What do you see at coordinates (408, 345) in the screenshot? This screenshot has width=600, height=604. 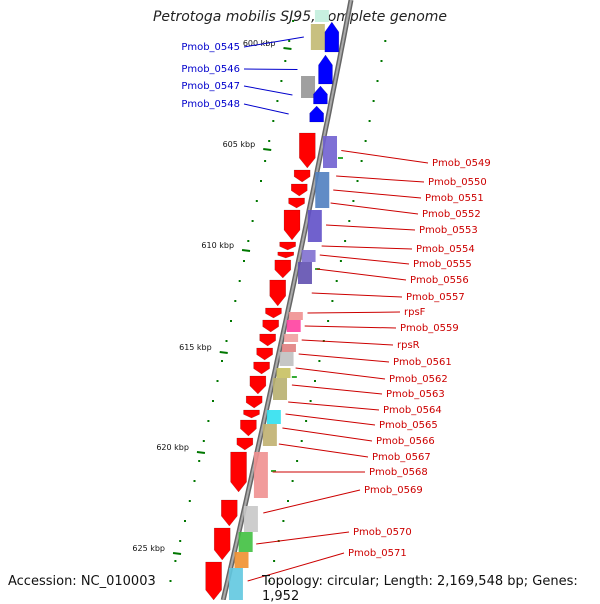 I see `gene-label: rpsR` at bounding box center [408, 345].